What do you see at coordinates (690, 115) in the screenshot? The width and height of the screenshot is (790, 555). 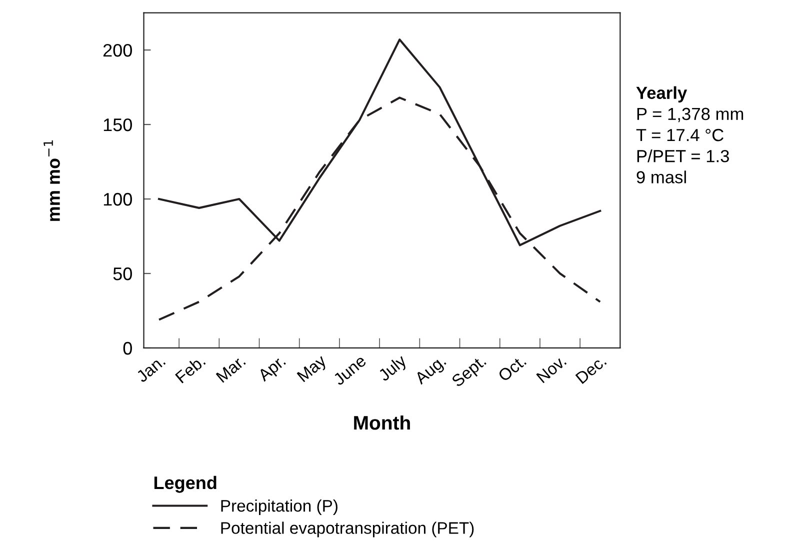 I see `text: P = 1,378 mm` at bounding box center [690, 115].